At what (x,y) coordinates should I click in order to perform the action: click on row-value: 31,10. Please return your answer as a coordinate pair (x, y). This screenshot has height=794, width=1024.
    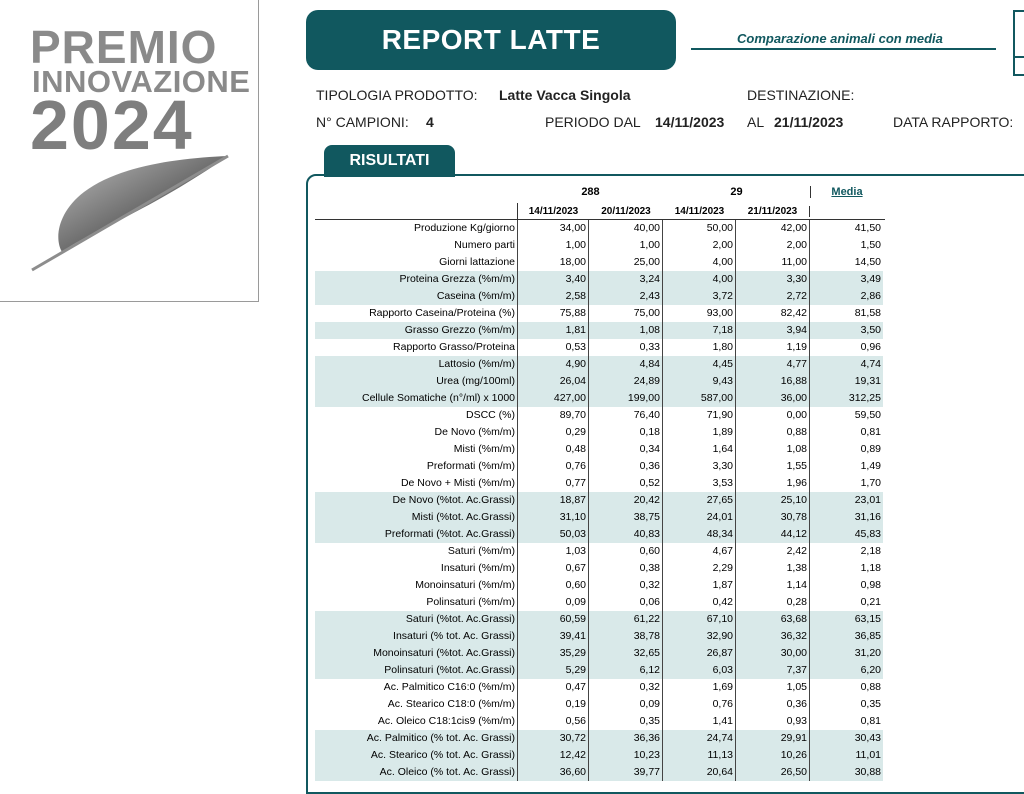
    Looking at the image, I should click on (553, 517).